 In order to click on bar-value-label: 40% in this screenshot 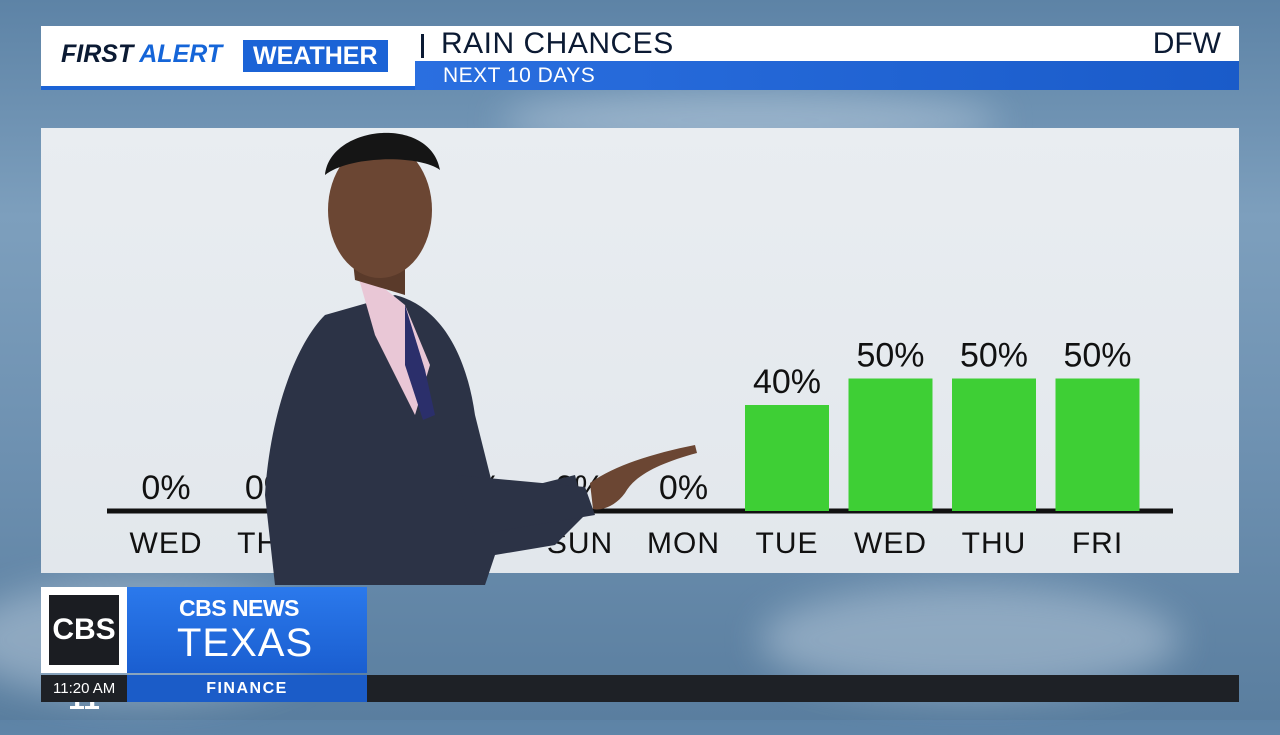, I will do `click(787, 382)`.